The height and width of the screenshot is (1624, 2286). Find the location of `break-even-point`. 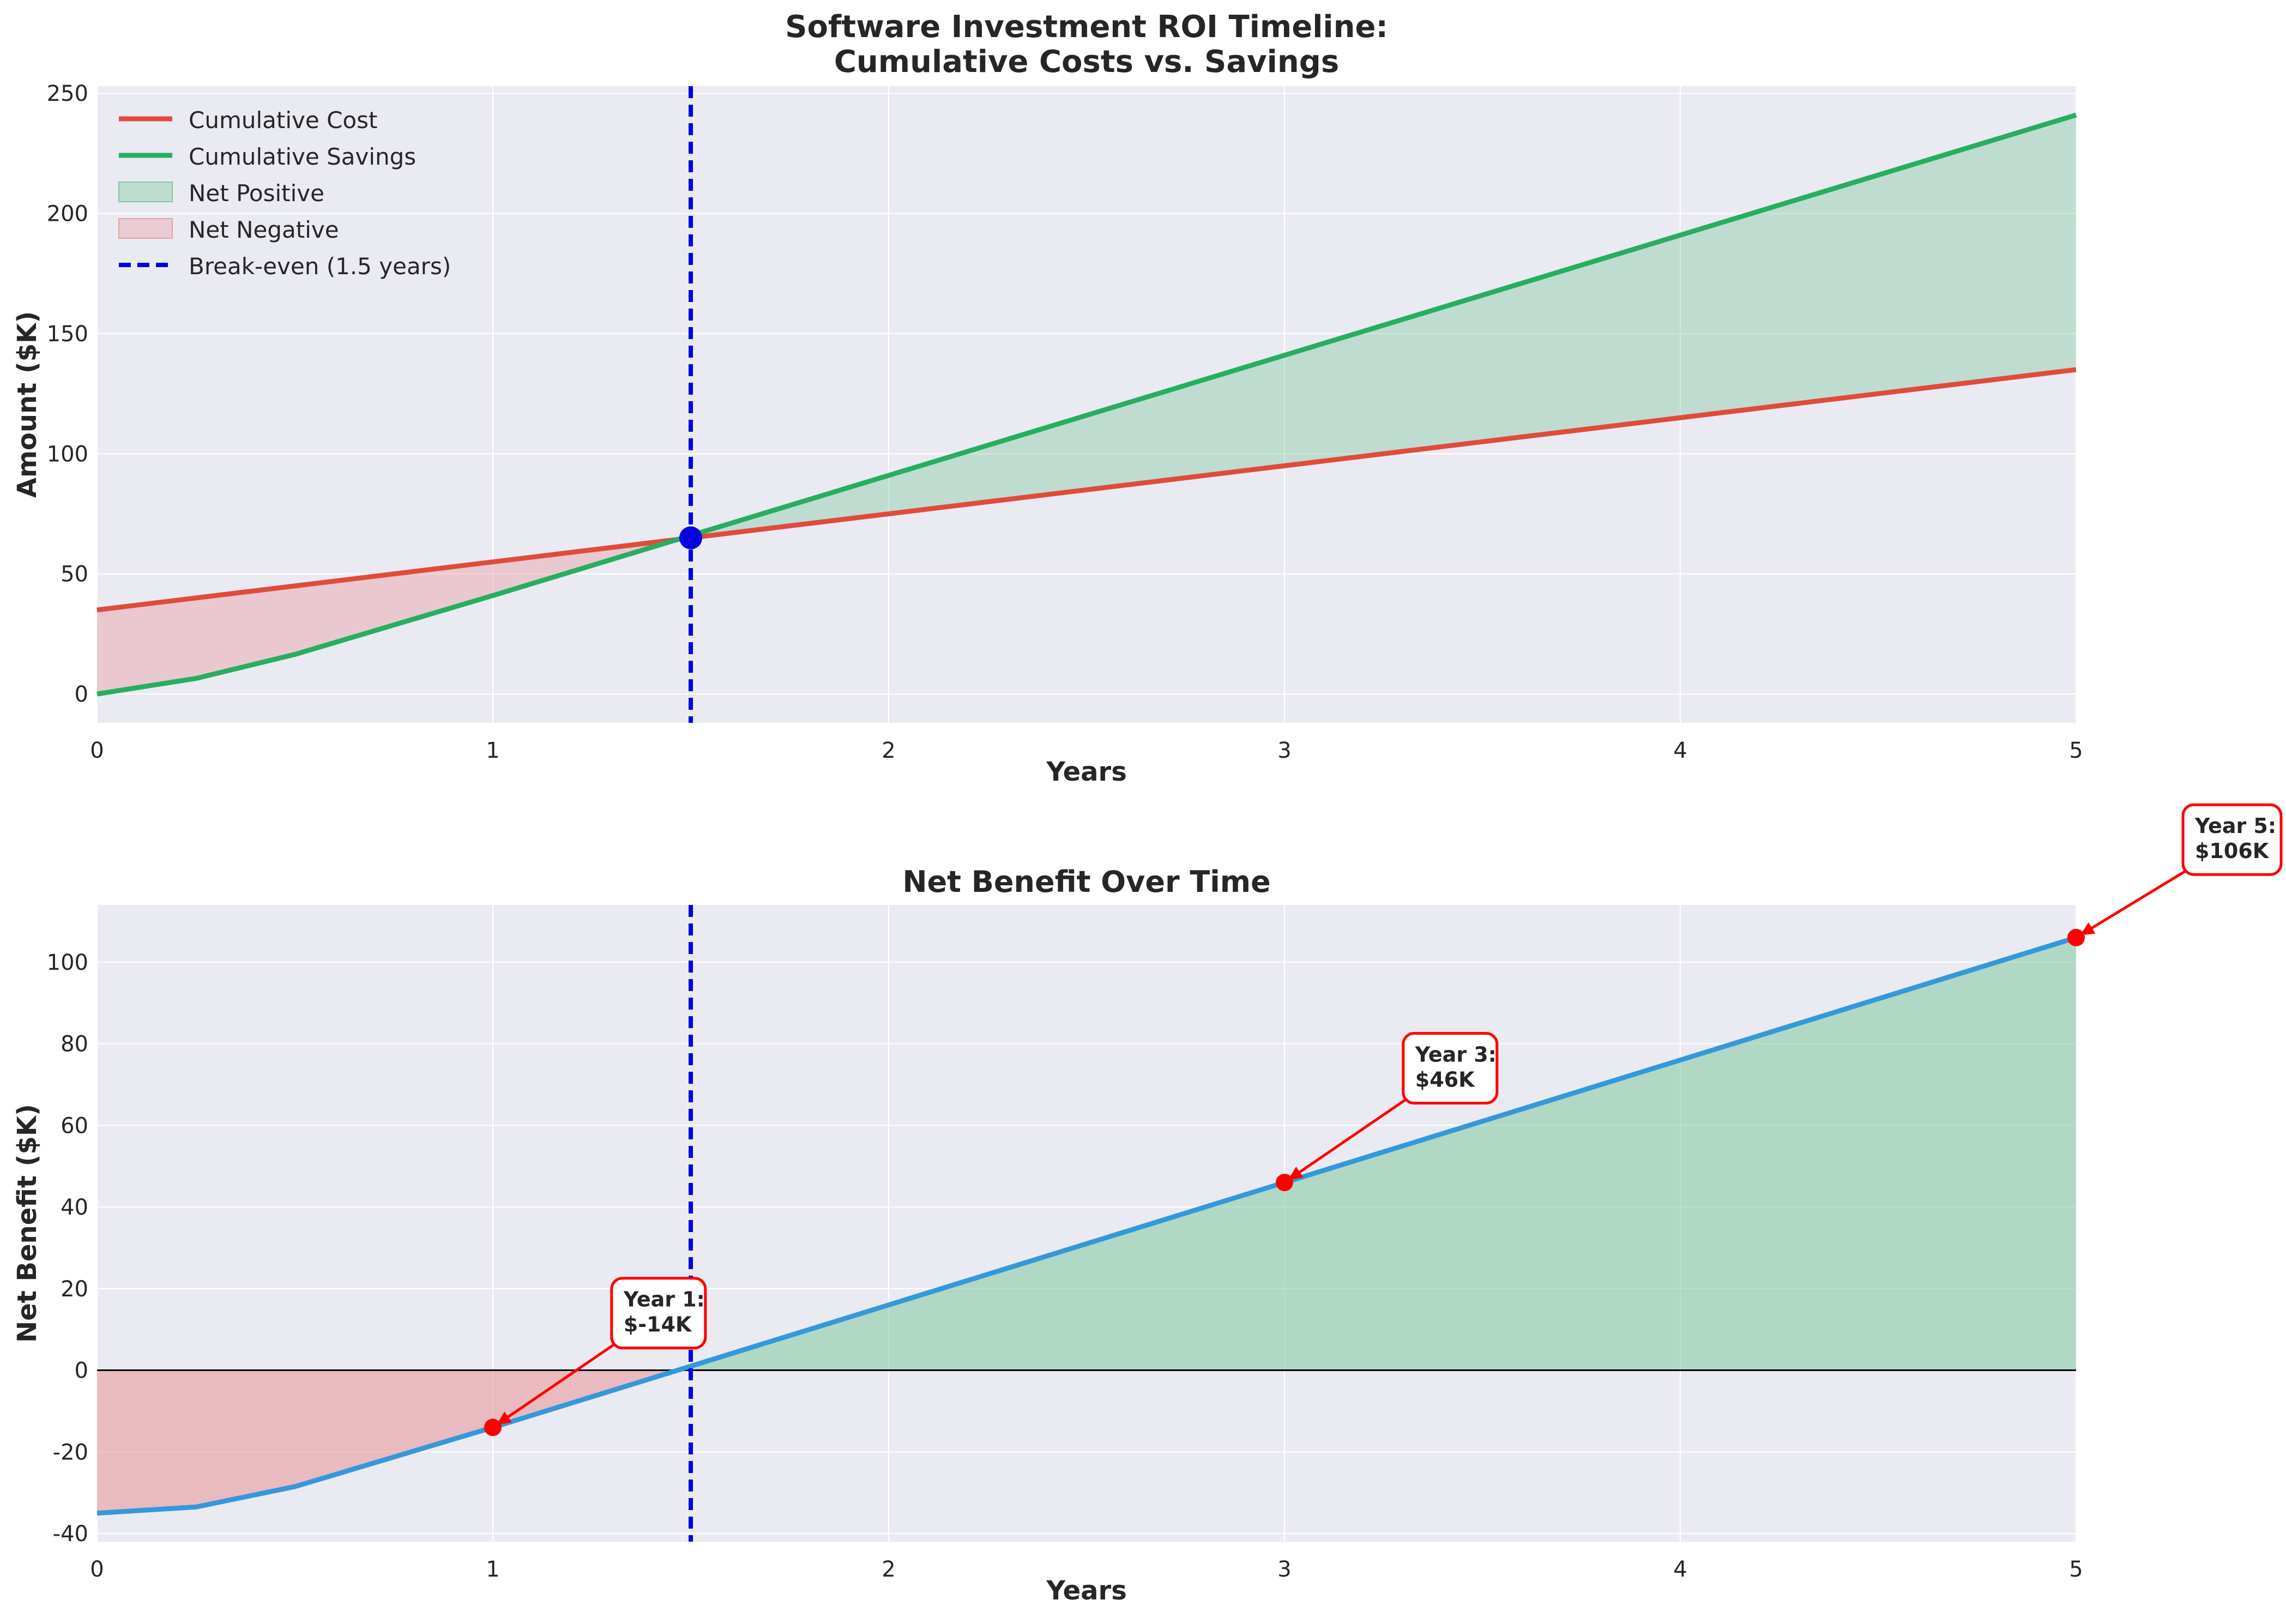

break-even-point is located at coordinates (690, 538).